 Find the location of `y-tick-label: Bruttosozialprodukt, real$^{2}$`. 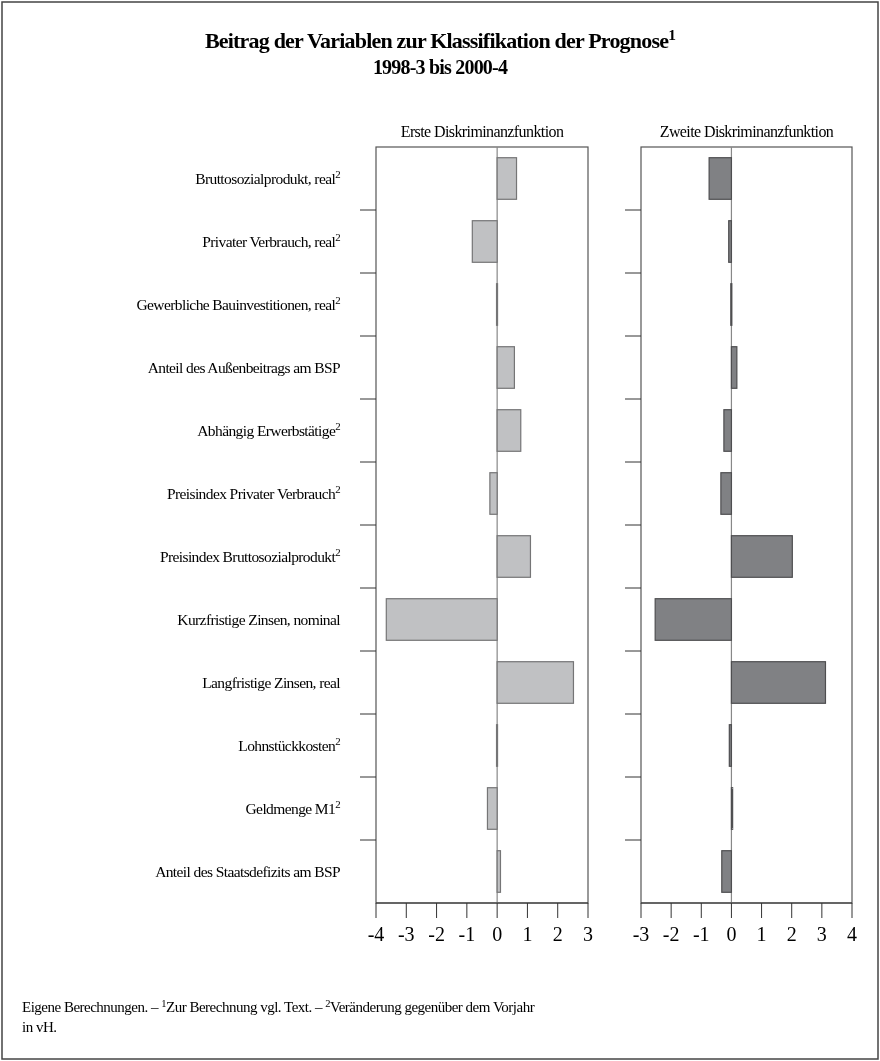

y-tick-label: Bruttosozialprodukt, real$^{2}$ is located at coordinates (268, 177).